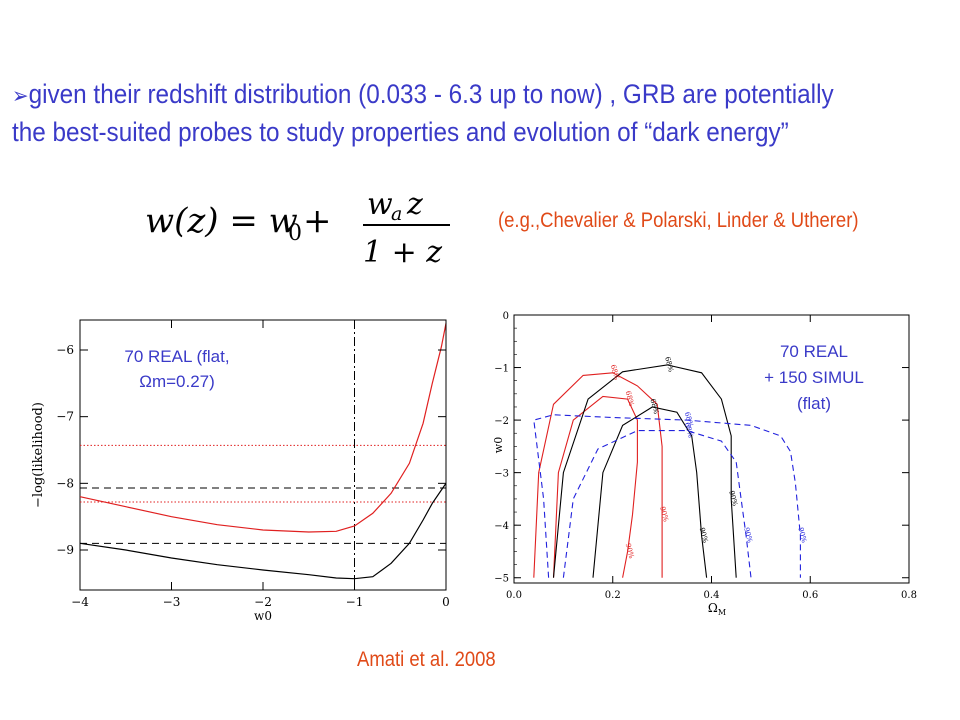  What do you see at coordinates (402, 252) in the screenshot?
I see `formula-den: 1 + z` at bounding box center [402, 252].